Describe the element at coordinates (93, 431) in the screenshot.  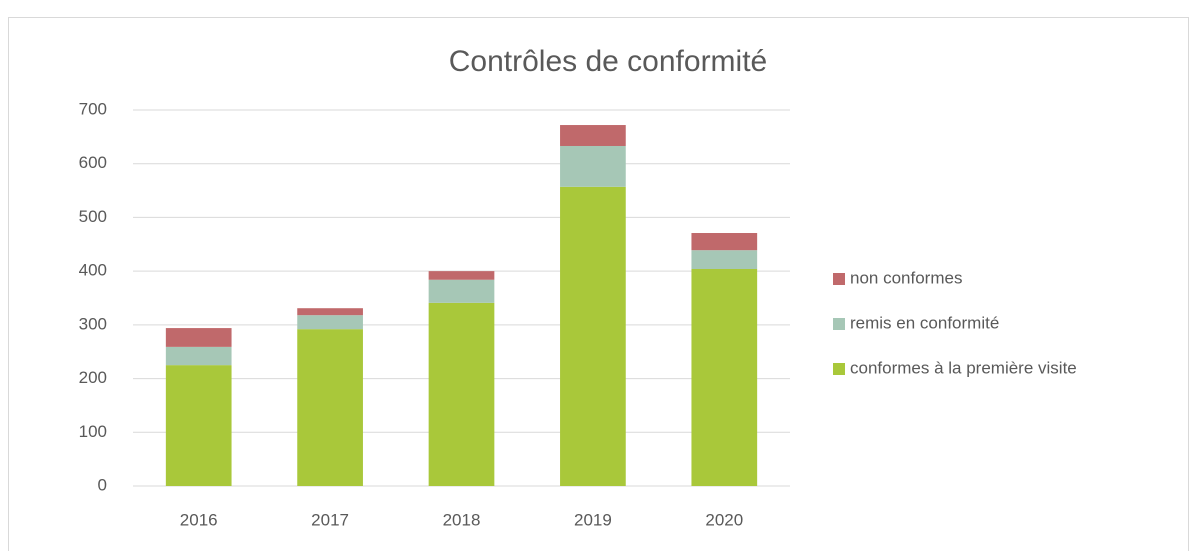
I see `y-tick-label: 100` at that location.